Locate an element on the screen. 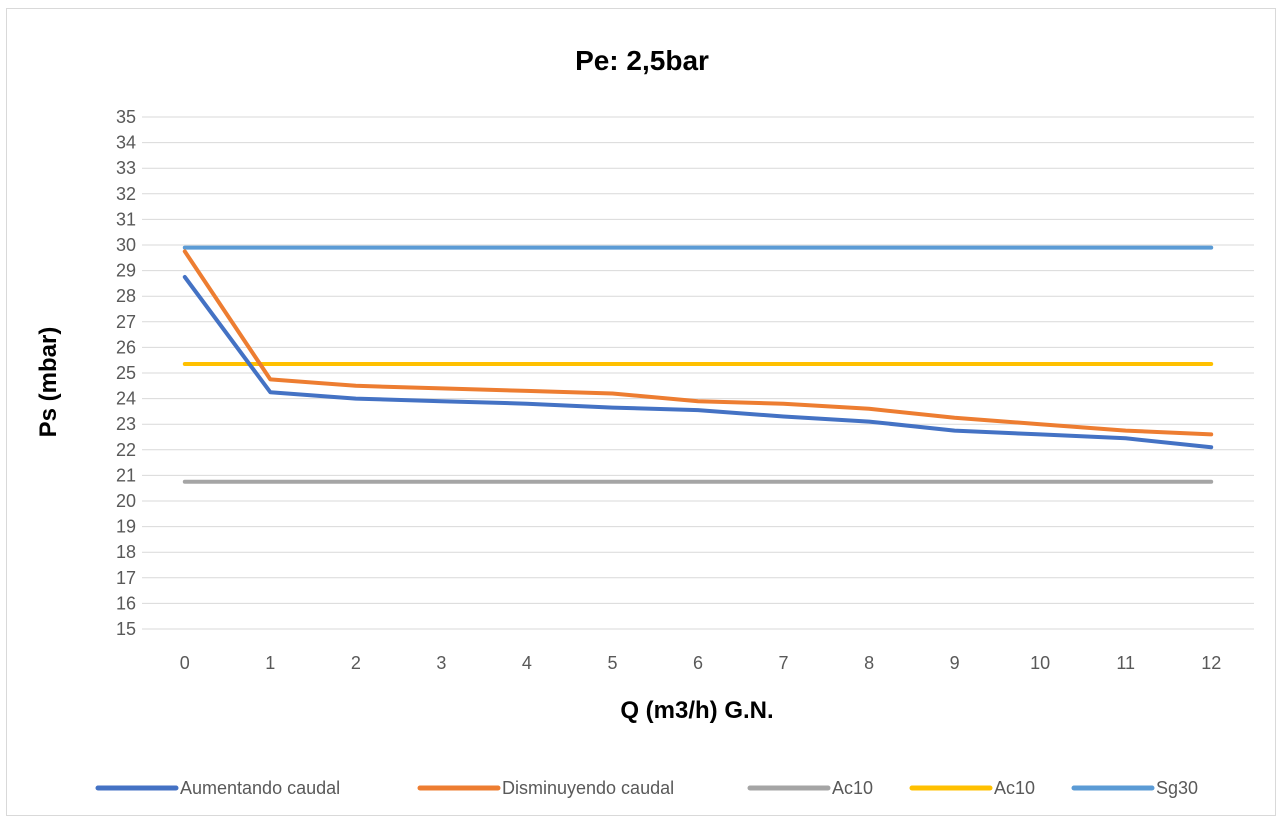 This screenshot has height=823, width=1284. y-tick-label: 33 is located at coordinates (126, 168).